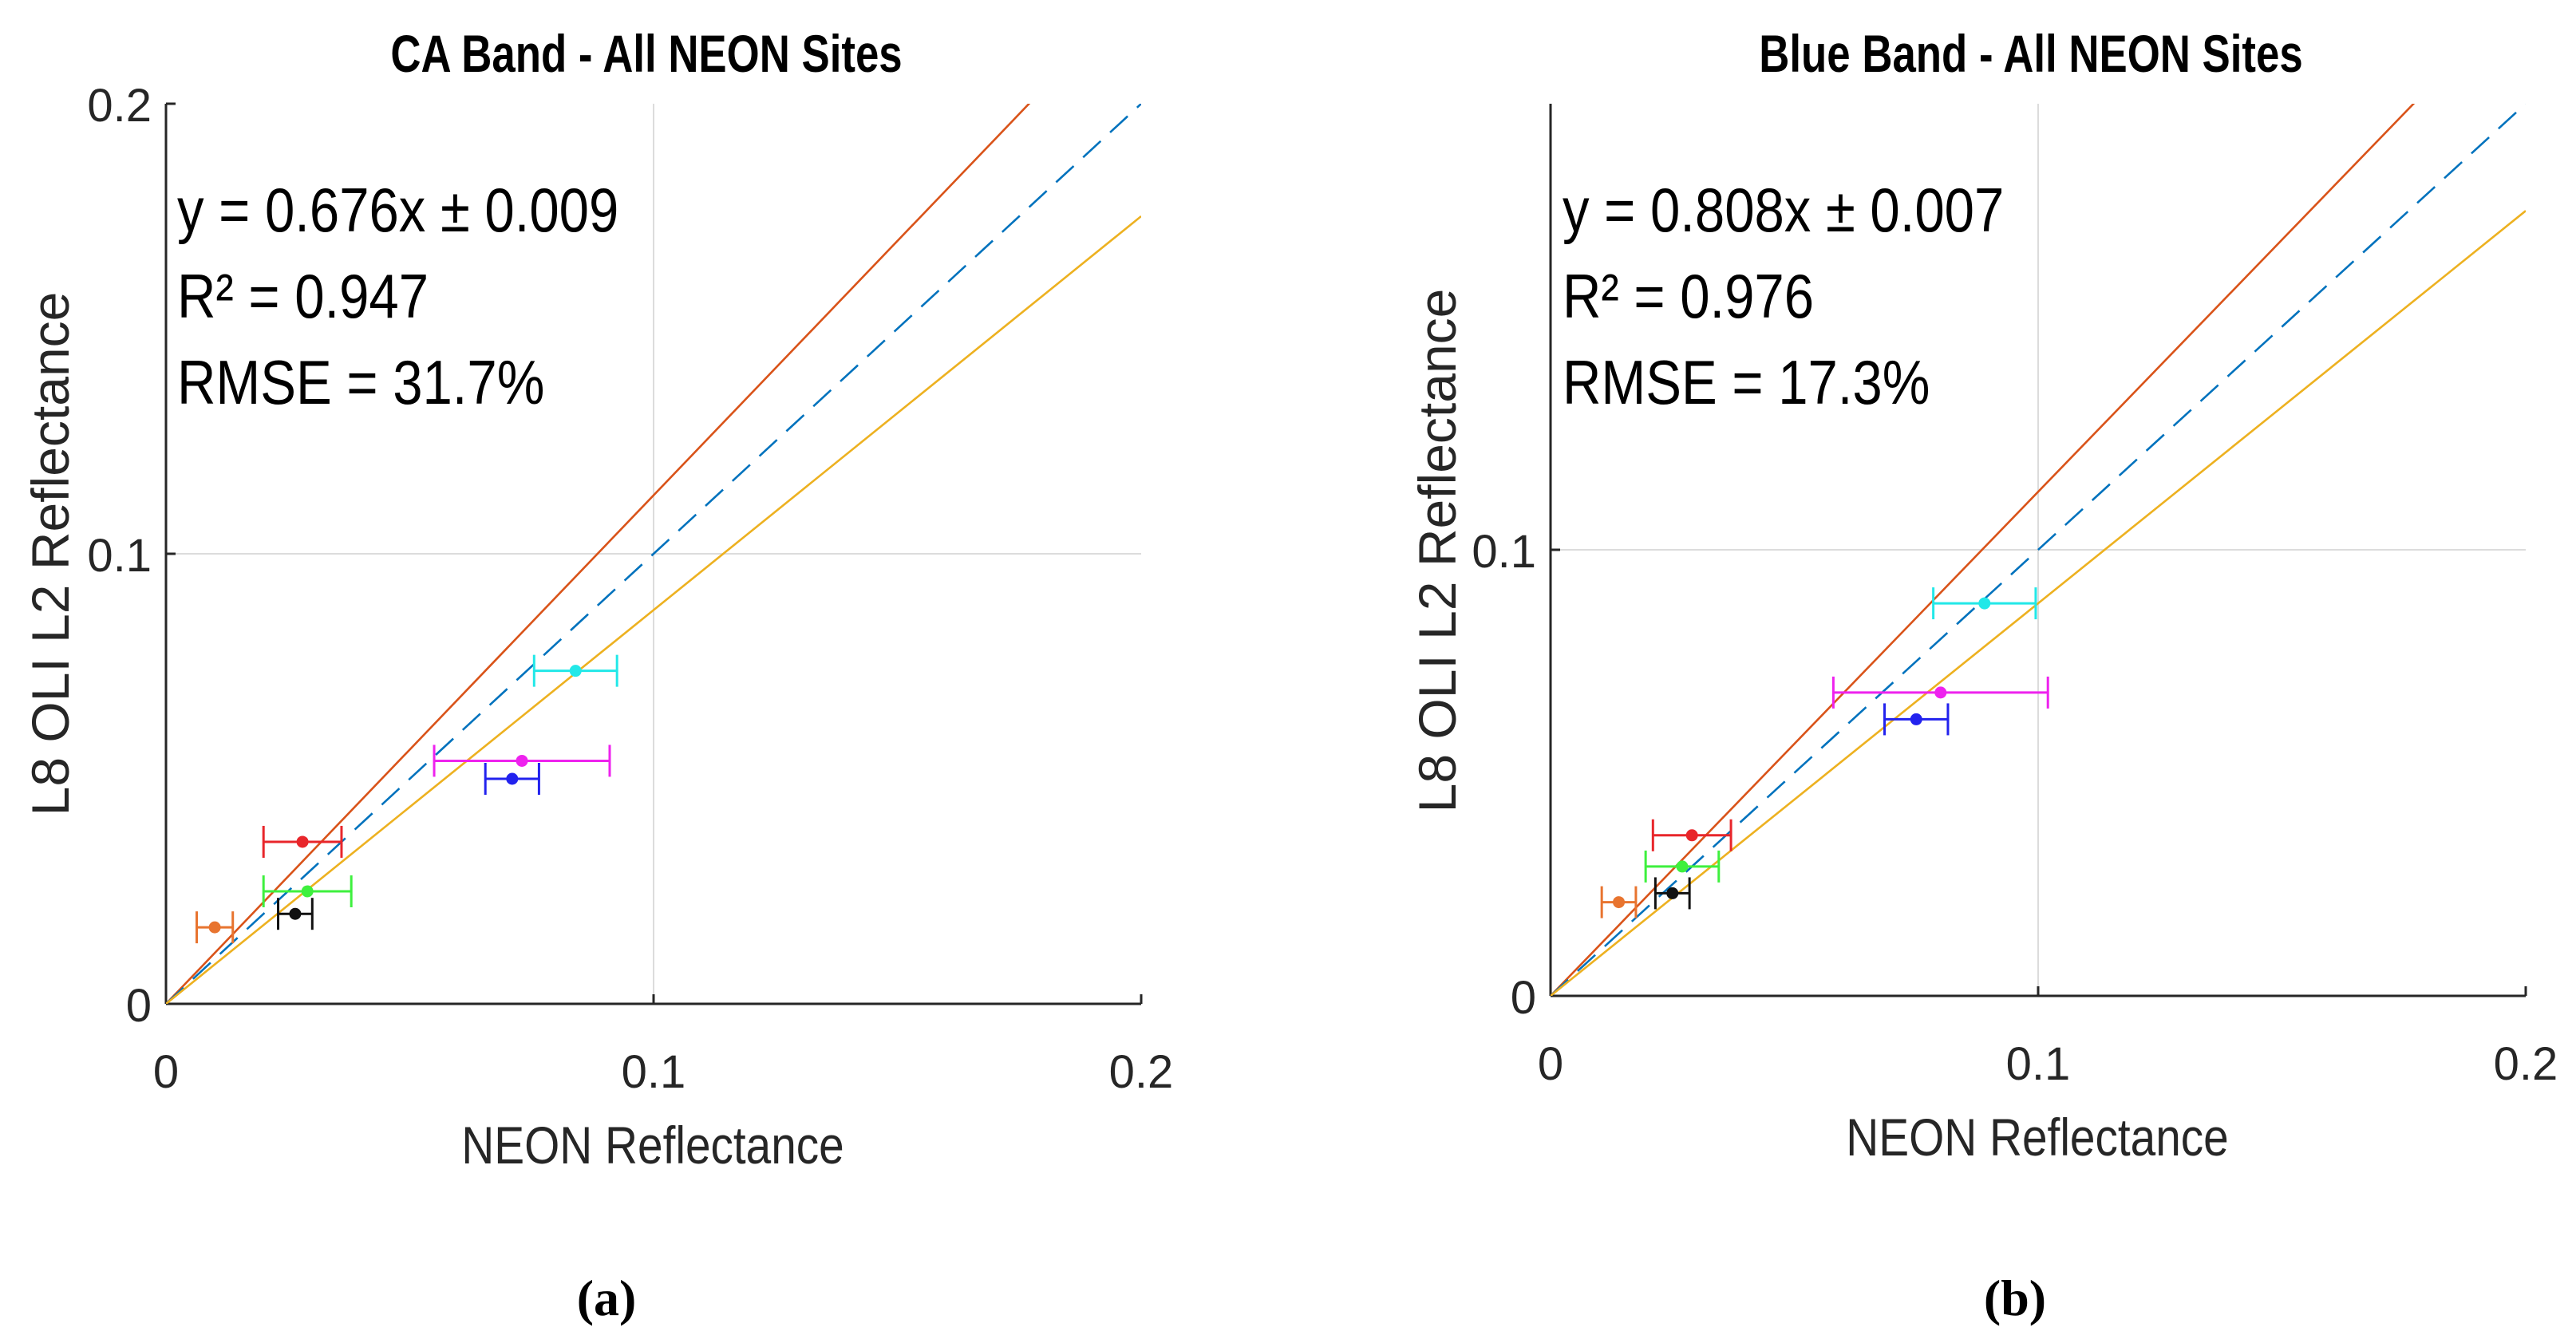  I want to click on panel-label-b: (b), so click(2015, 1298).